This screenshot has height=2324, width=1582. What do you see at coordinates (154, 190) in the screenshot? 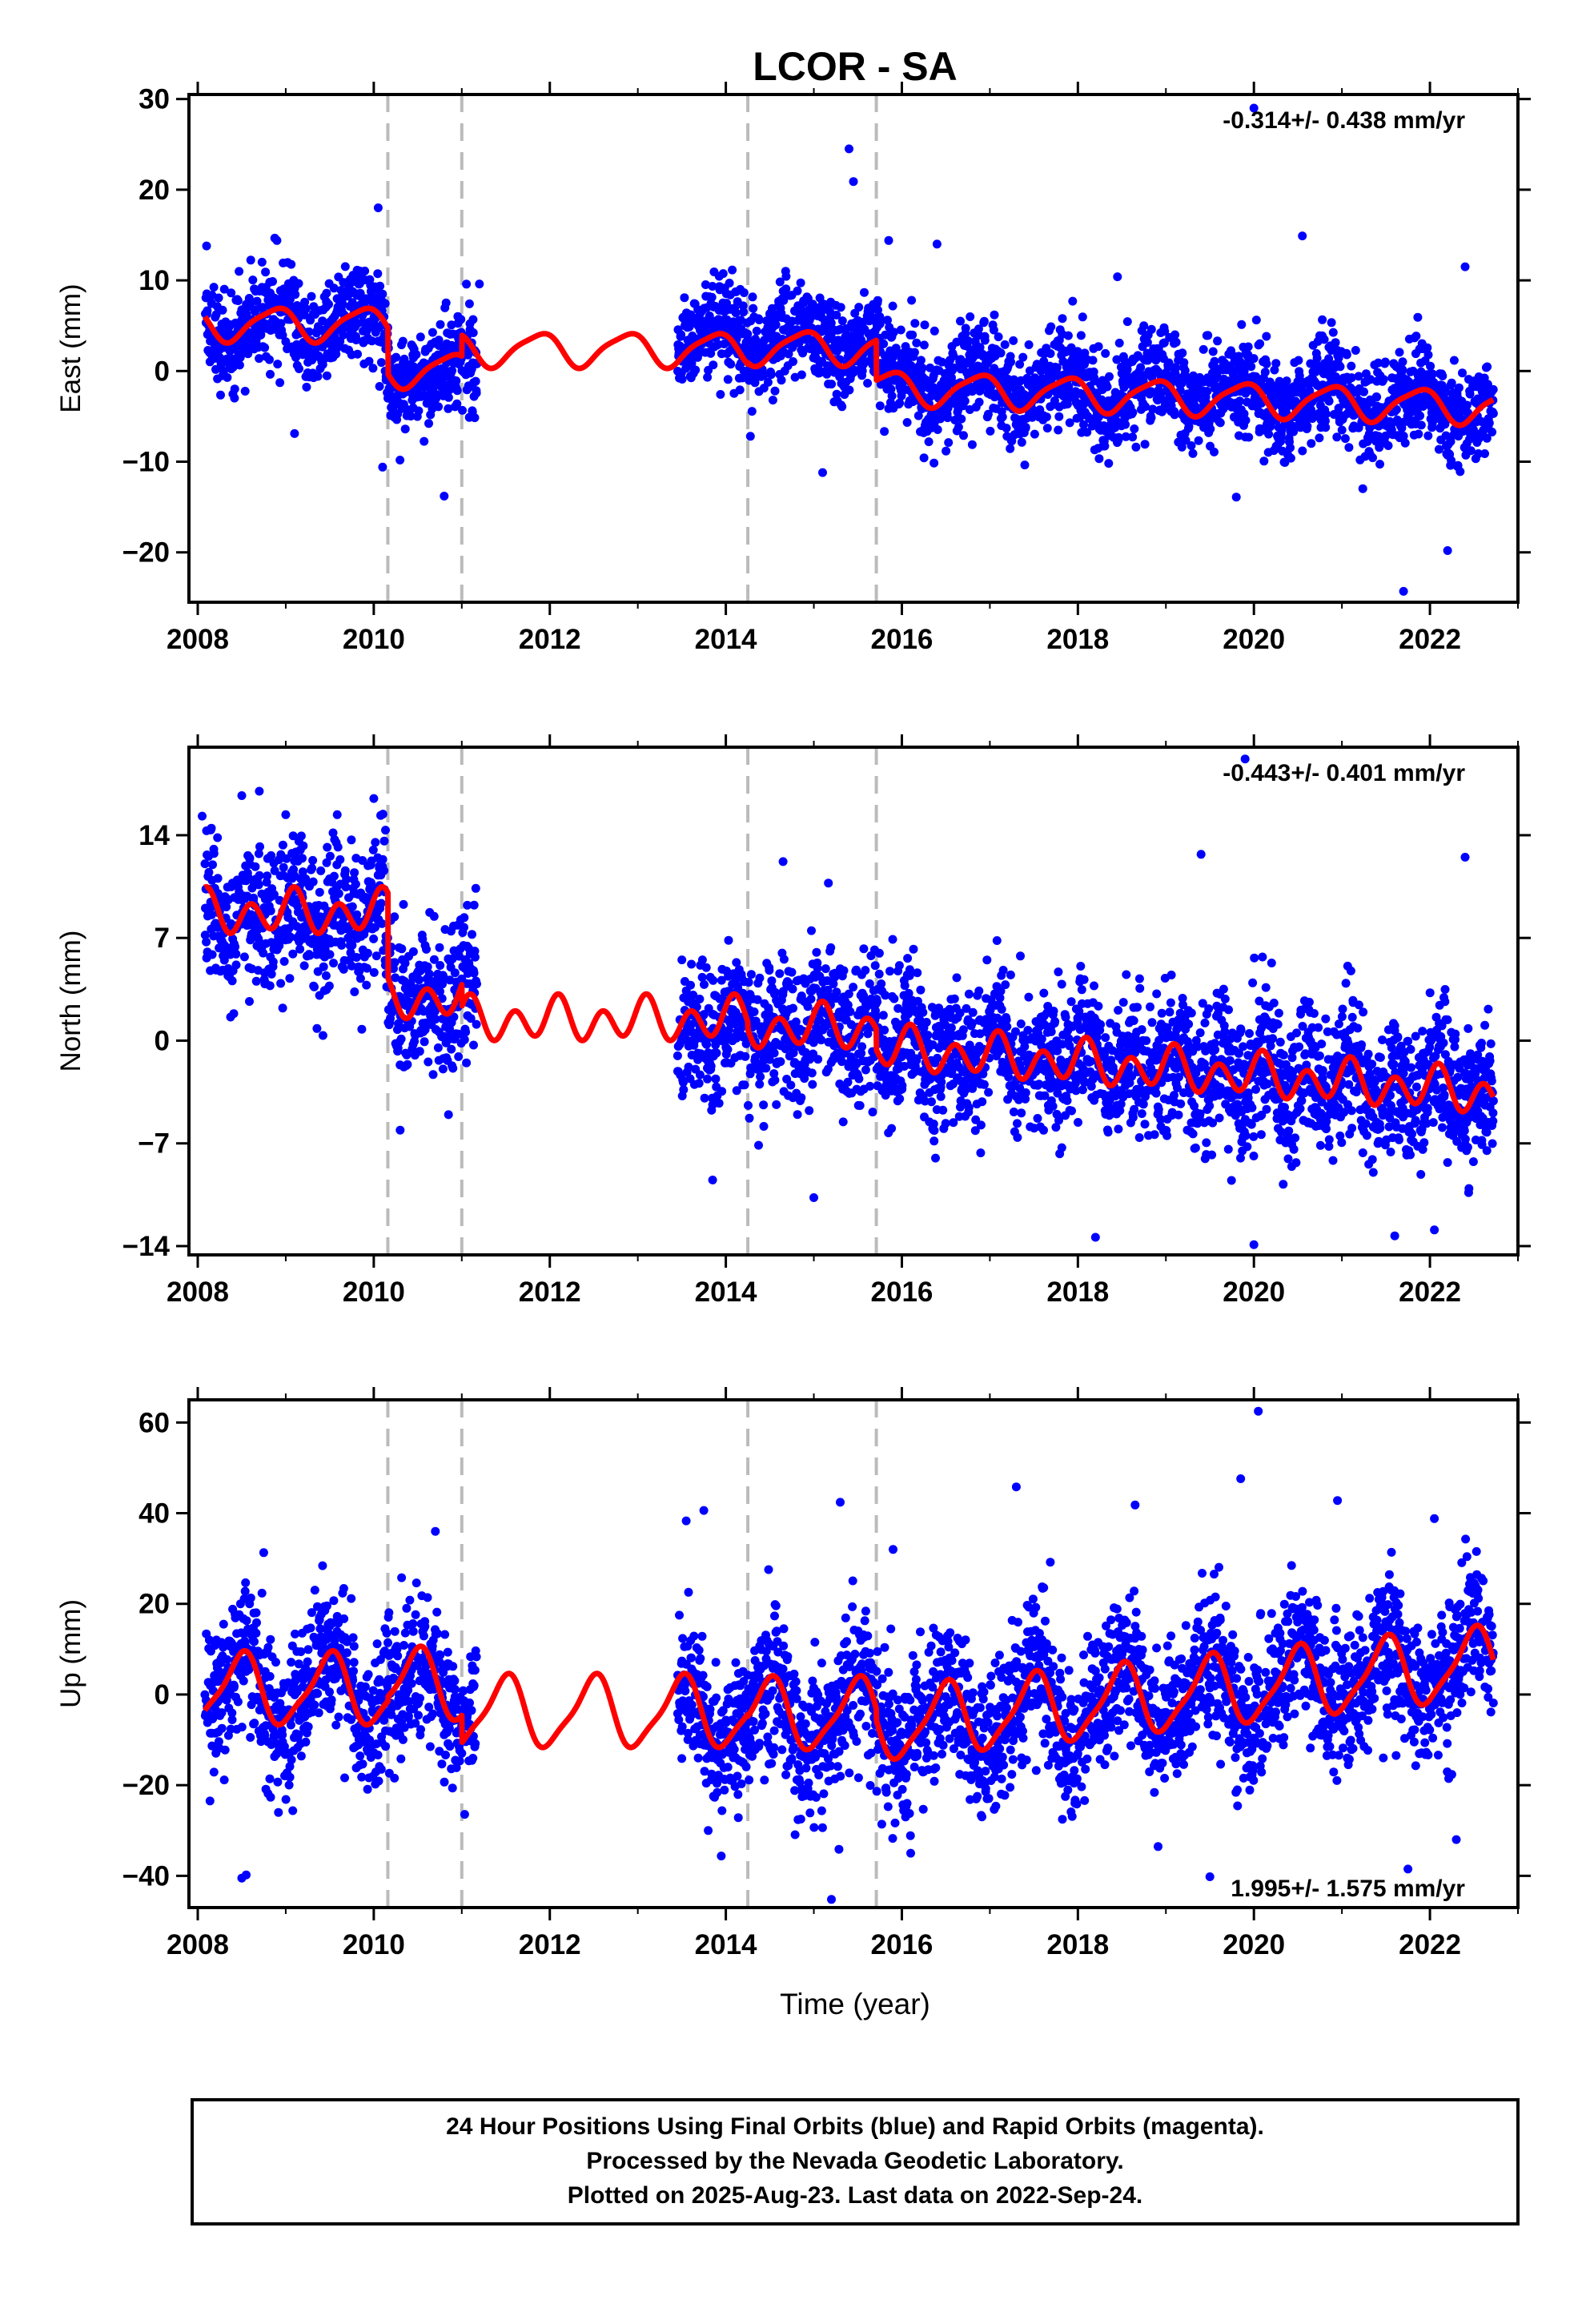
I see `y-tick-label: 20` at bounding box center [154, 190].